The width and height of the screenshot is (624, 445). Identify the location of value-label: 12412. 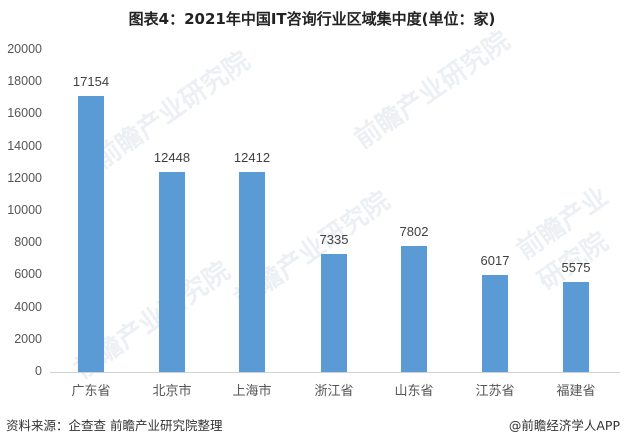
(252, 158).